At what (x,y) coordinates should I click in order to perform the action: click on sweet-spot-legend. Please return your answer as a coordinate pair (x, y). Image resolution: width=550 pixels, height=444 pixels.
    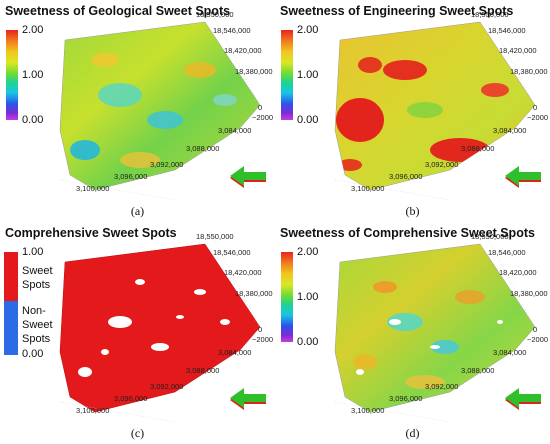
    Looking at the image, I should click on (11, 303).